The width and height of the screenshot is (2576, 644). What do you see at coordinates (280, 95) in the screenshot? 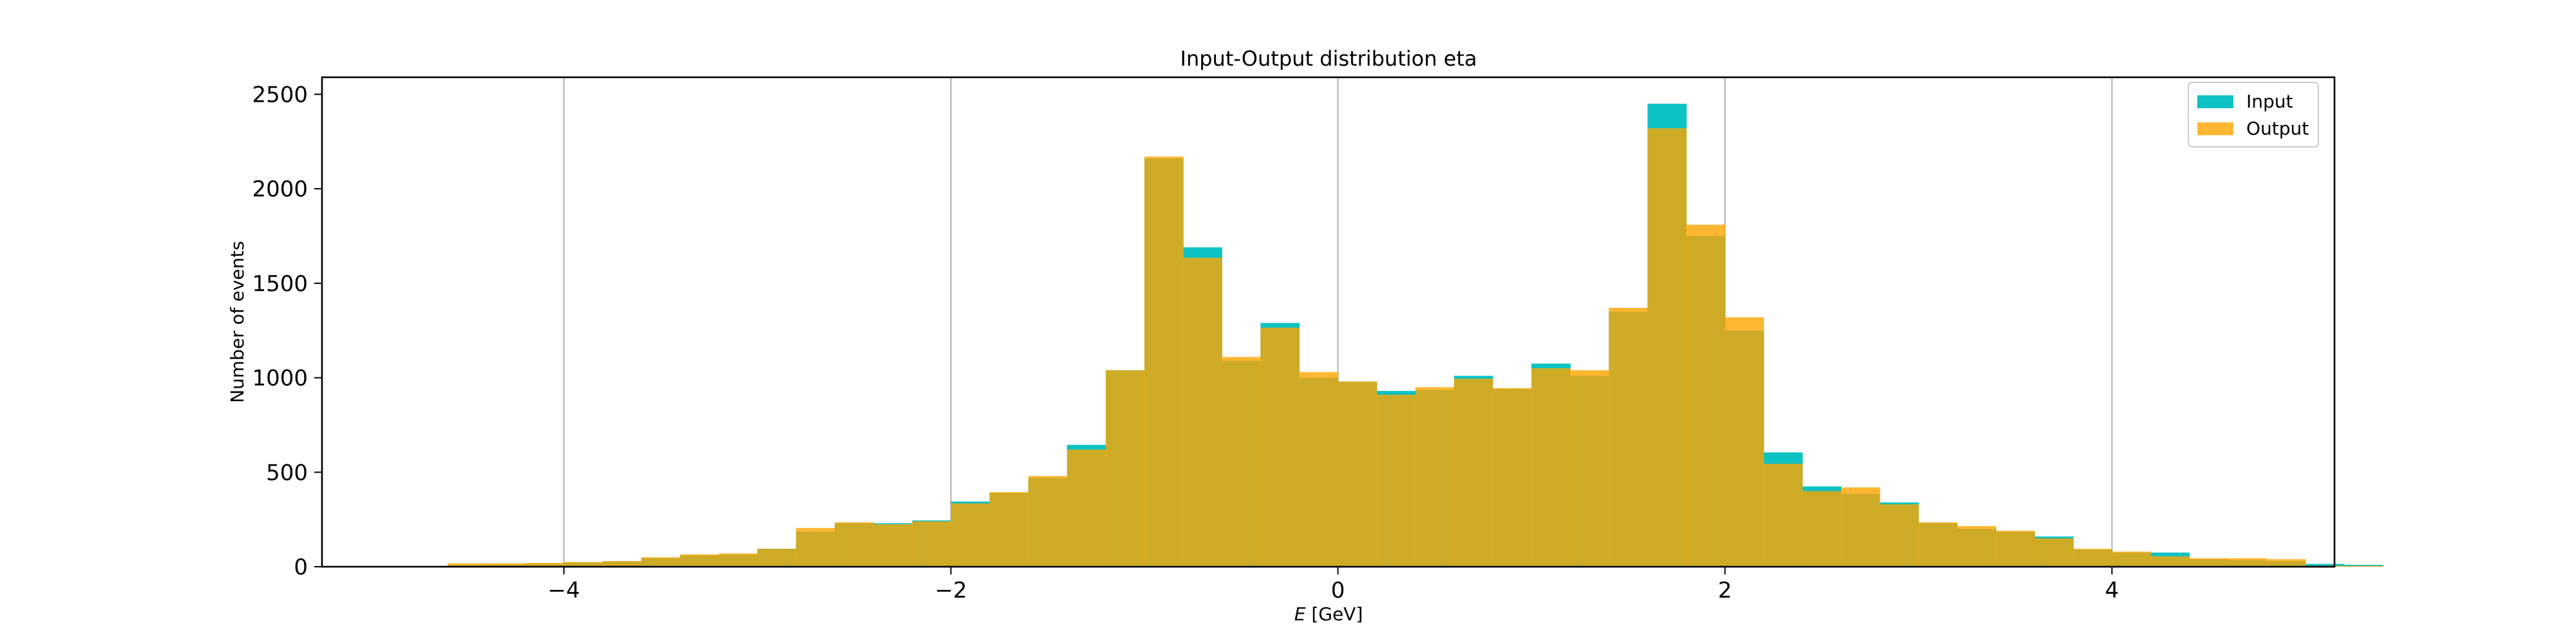
I see `y-tick-label: 2500` at bounding box center [280, 95].